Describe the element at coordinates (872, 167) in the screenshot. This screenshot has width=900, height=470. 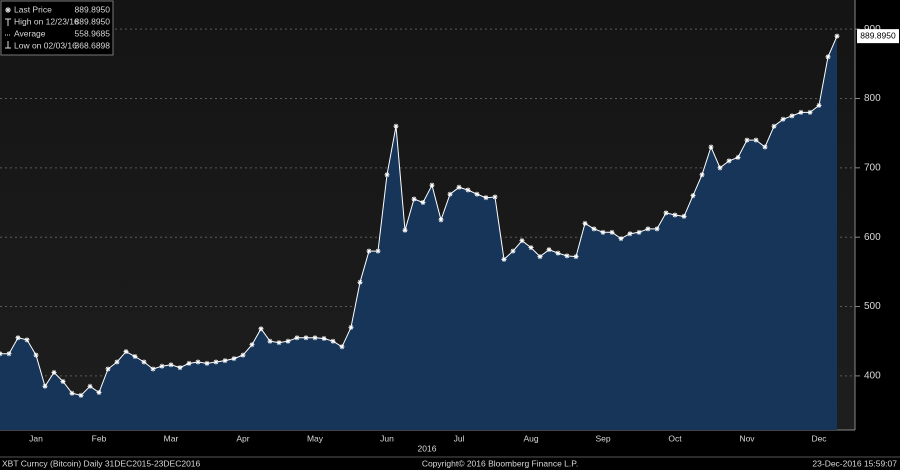
I see `y-tick-label: 700` at that location.